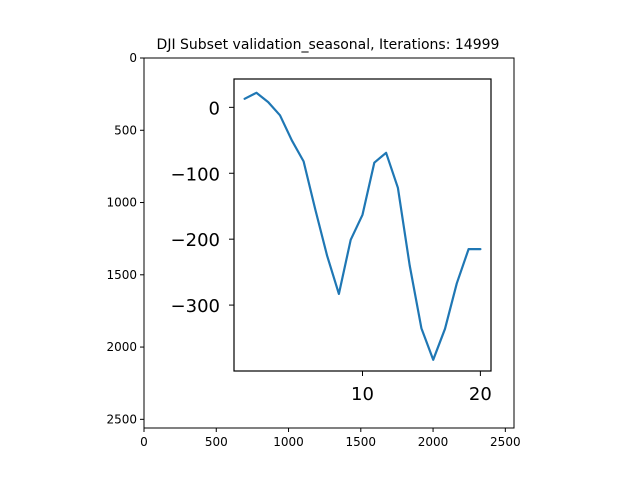 The image size is (640, 484). Describe the element at coordinates (362, 394) in the screenshot. I see `inner-x-tick-label: 10` at that location.